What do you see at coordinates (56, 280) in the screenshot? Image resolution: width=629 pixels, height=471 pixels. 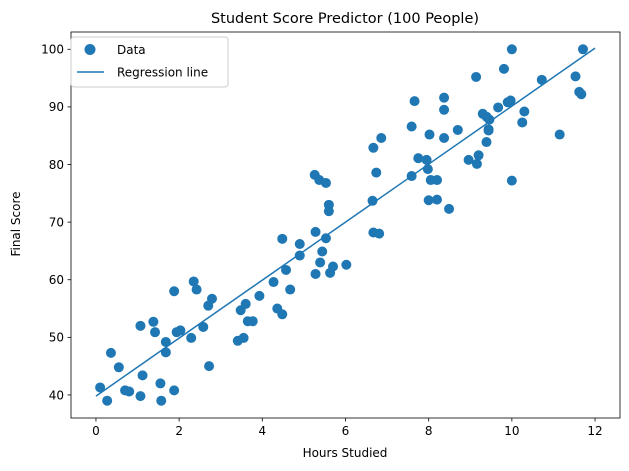 I see `y-tick-label-60: 60` at bounding box center [56, 280].